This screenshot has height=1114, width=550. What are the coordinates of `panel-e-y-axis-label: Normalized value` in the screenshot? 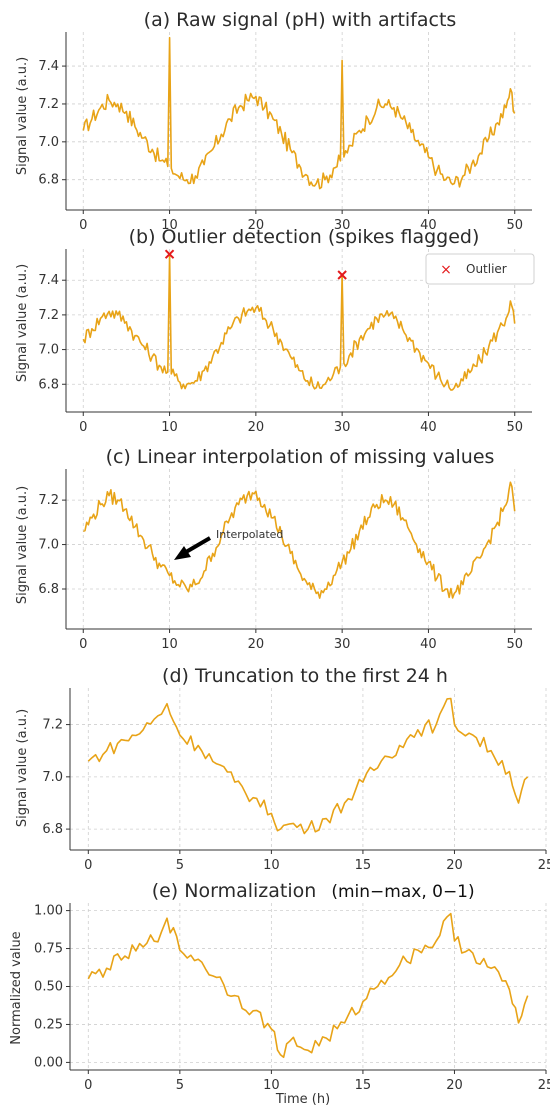 It's located at (16, 987).